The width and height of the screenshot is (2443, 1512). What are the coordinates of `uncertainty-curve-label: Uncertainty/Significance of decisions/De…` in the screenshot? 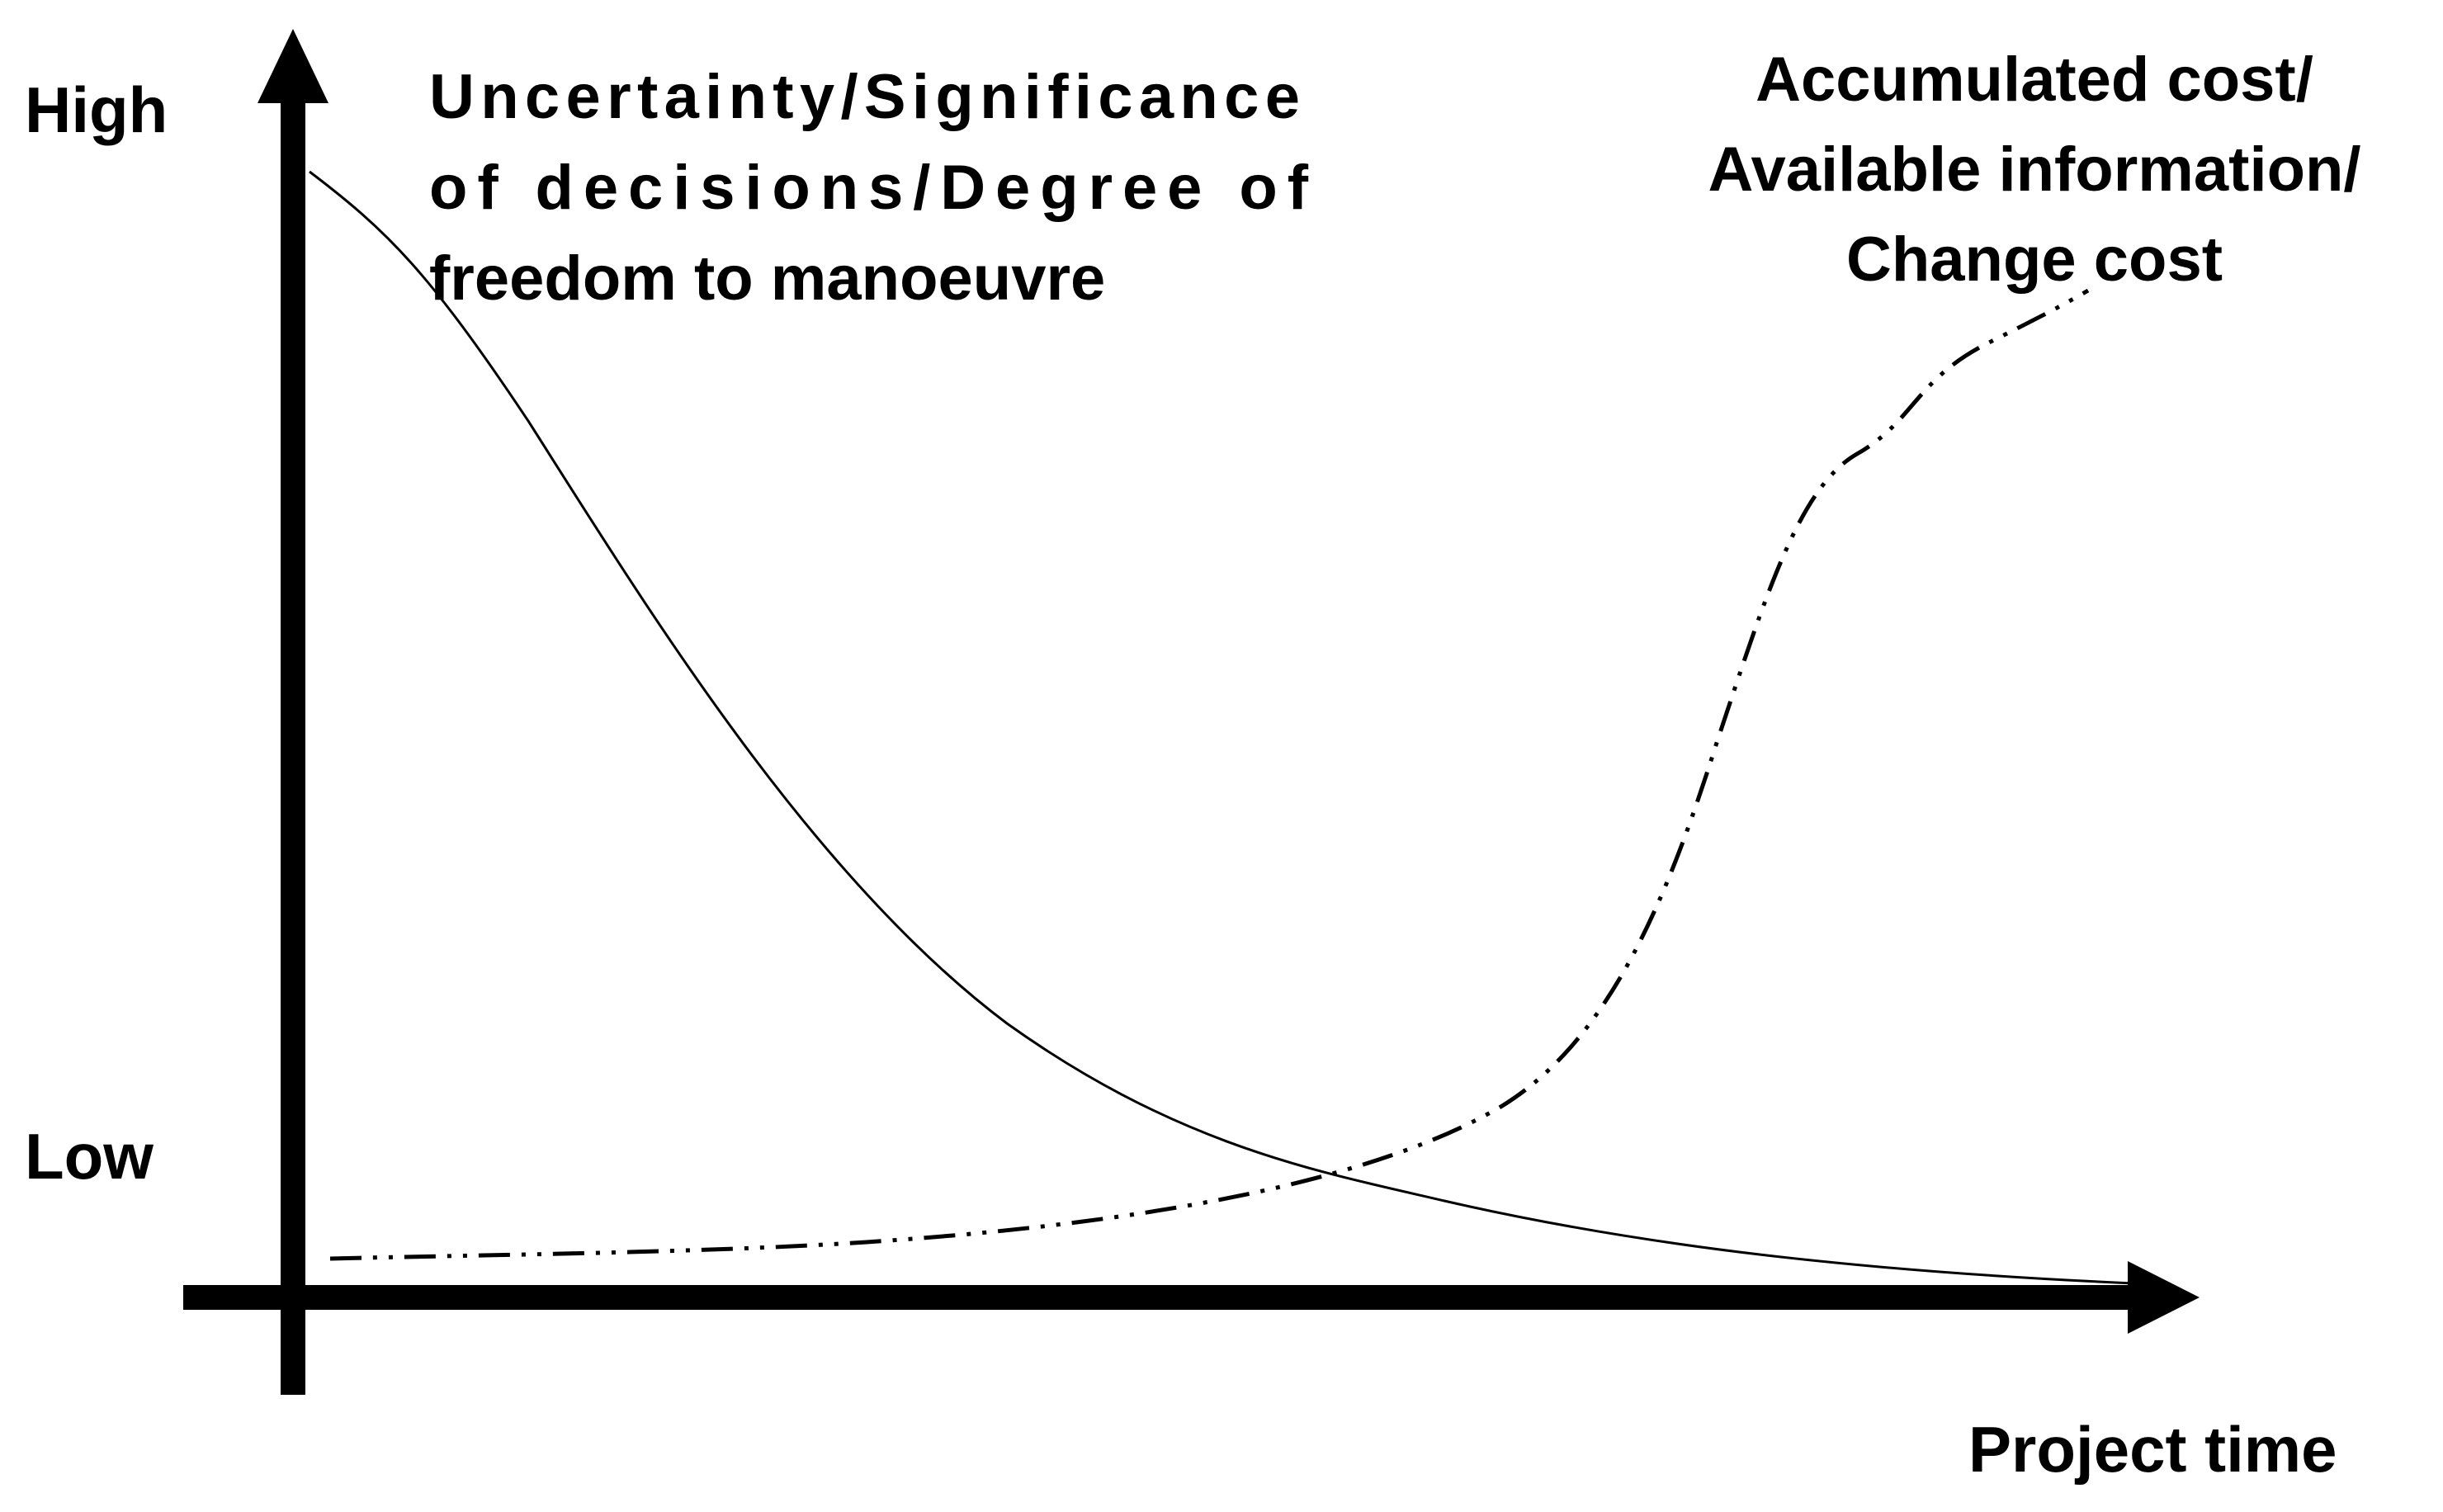 It's located at (869, 188).